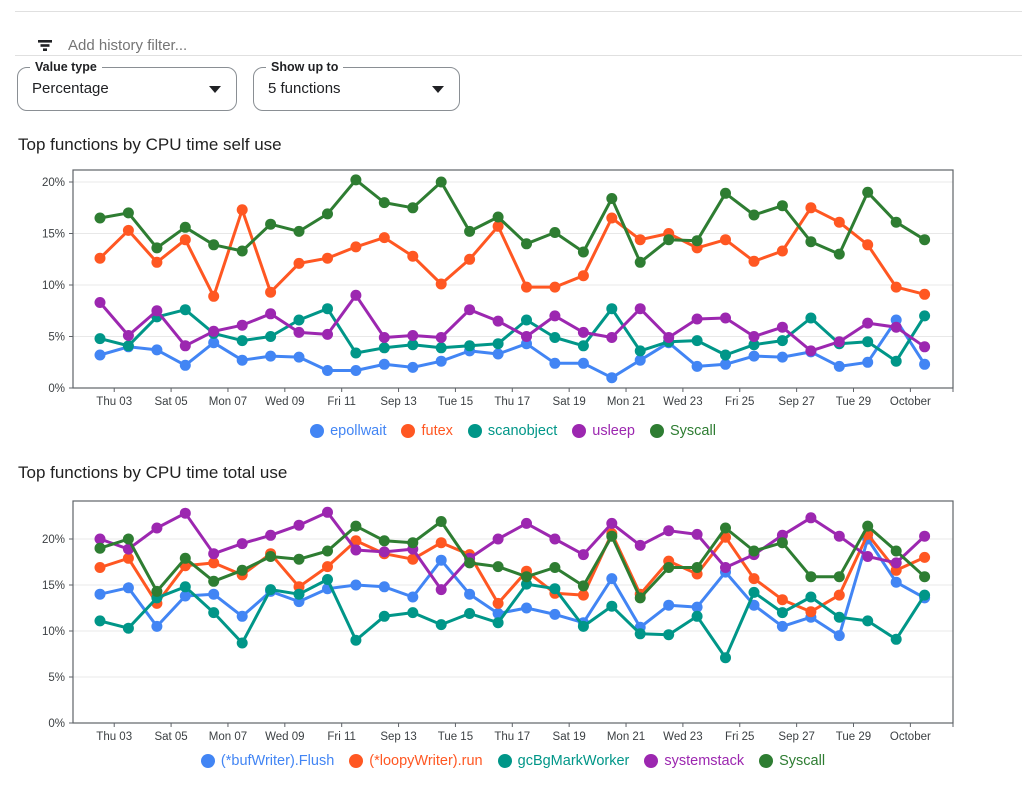 The height and width of the screenshot is (791, 1030). I want to click on series-points-usleep, so click(512, 323).